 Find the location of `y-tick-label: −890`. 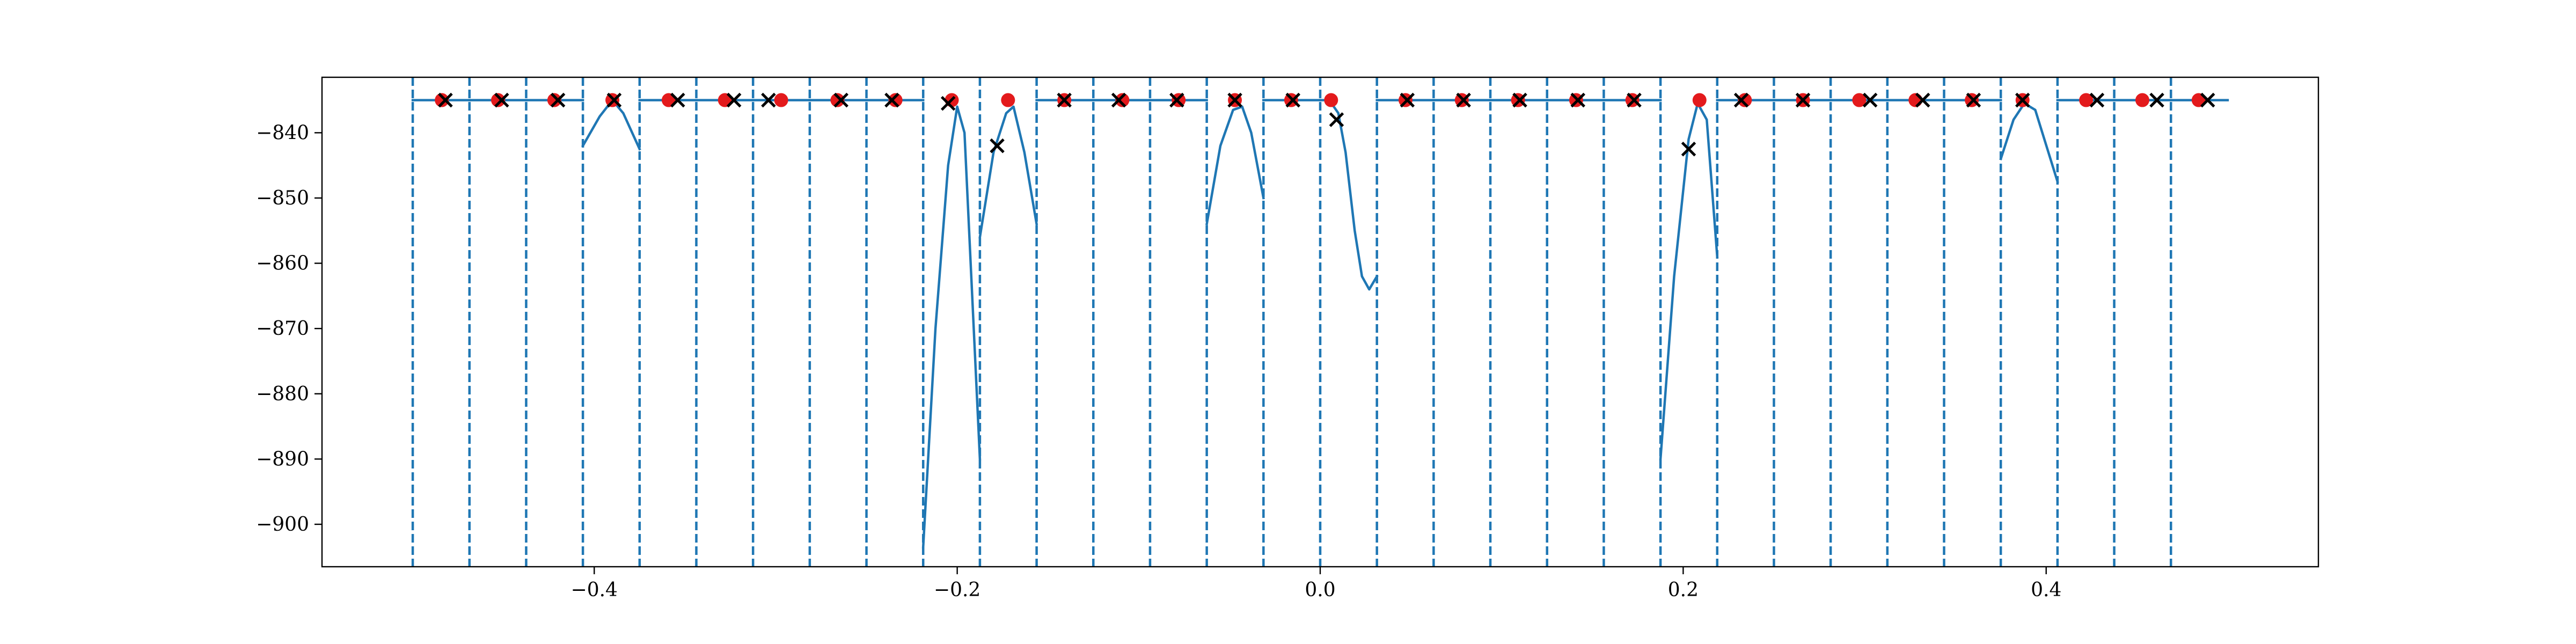

y-tick-label: −890 is located at coordinates (282, 459).